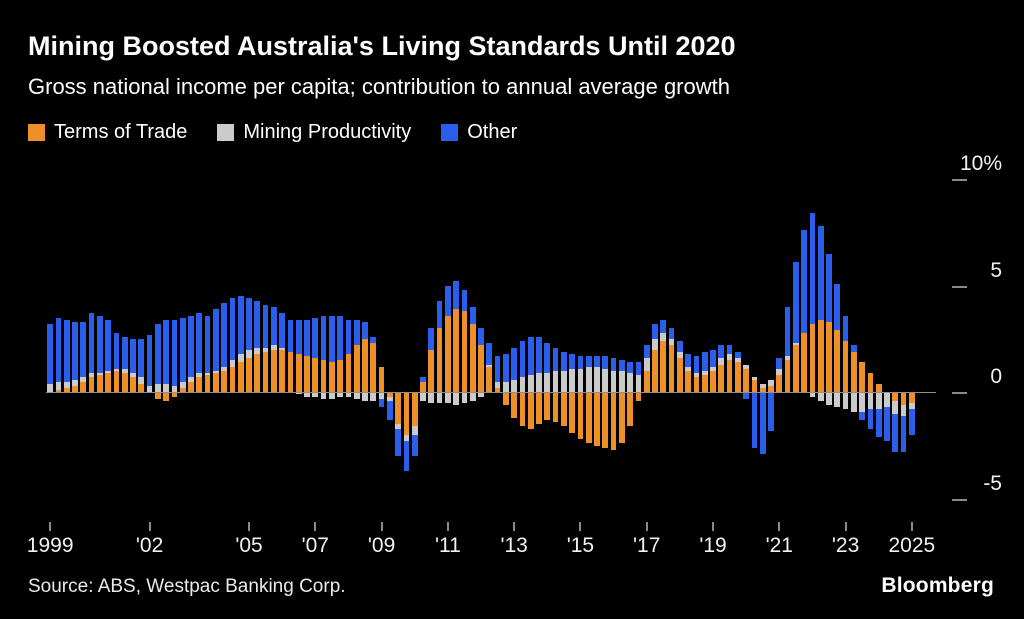 The width and height of the screenshot is (1024, 619). Describe the element at coordinates (492, 131) in the screenshot. I see `legend-label: Other` at that location.